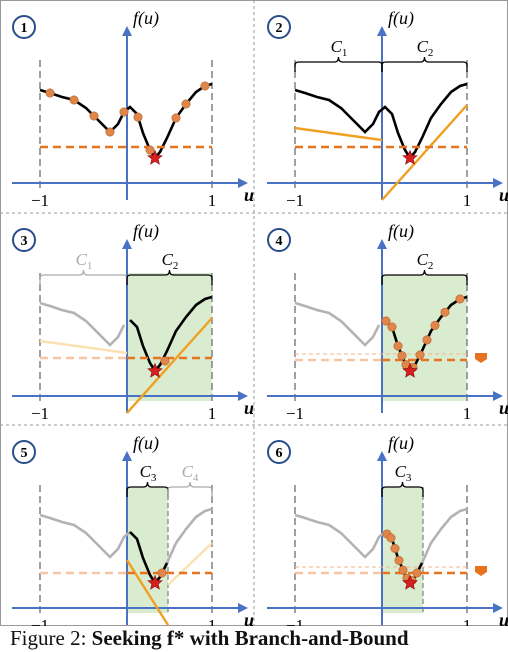 The image size is (508, 652). I want to click on panel-3: f(u) u −1 1 3 C1 C2, so click(133, 322).